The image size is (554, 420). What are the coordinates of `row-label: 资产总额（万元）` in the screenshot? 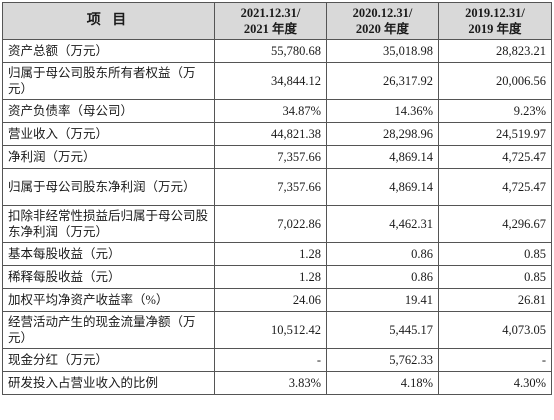 It's located at (108, 51).